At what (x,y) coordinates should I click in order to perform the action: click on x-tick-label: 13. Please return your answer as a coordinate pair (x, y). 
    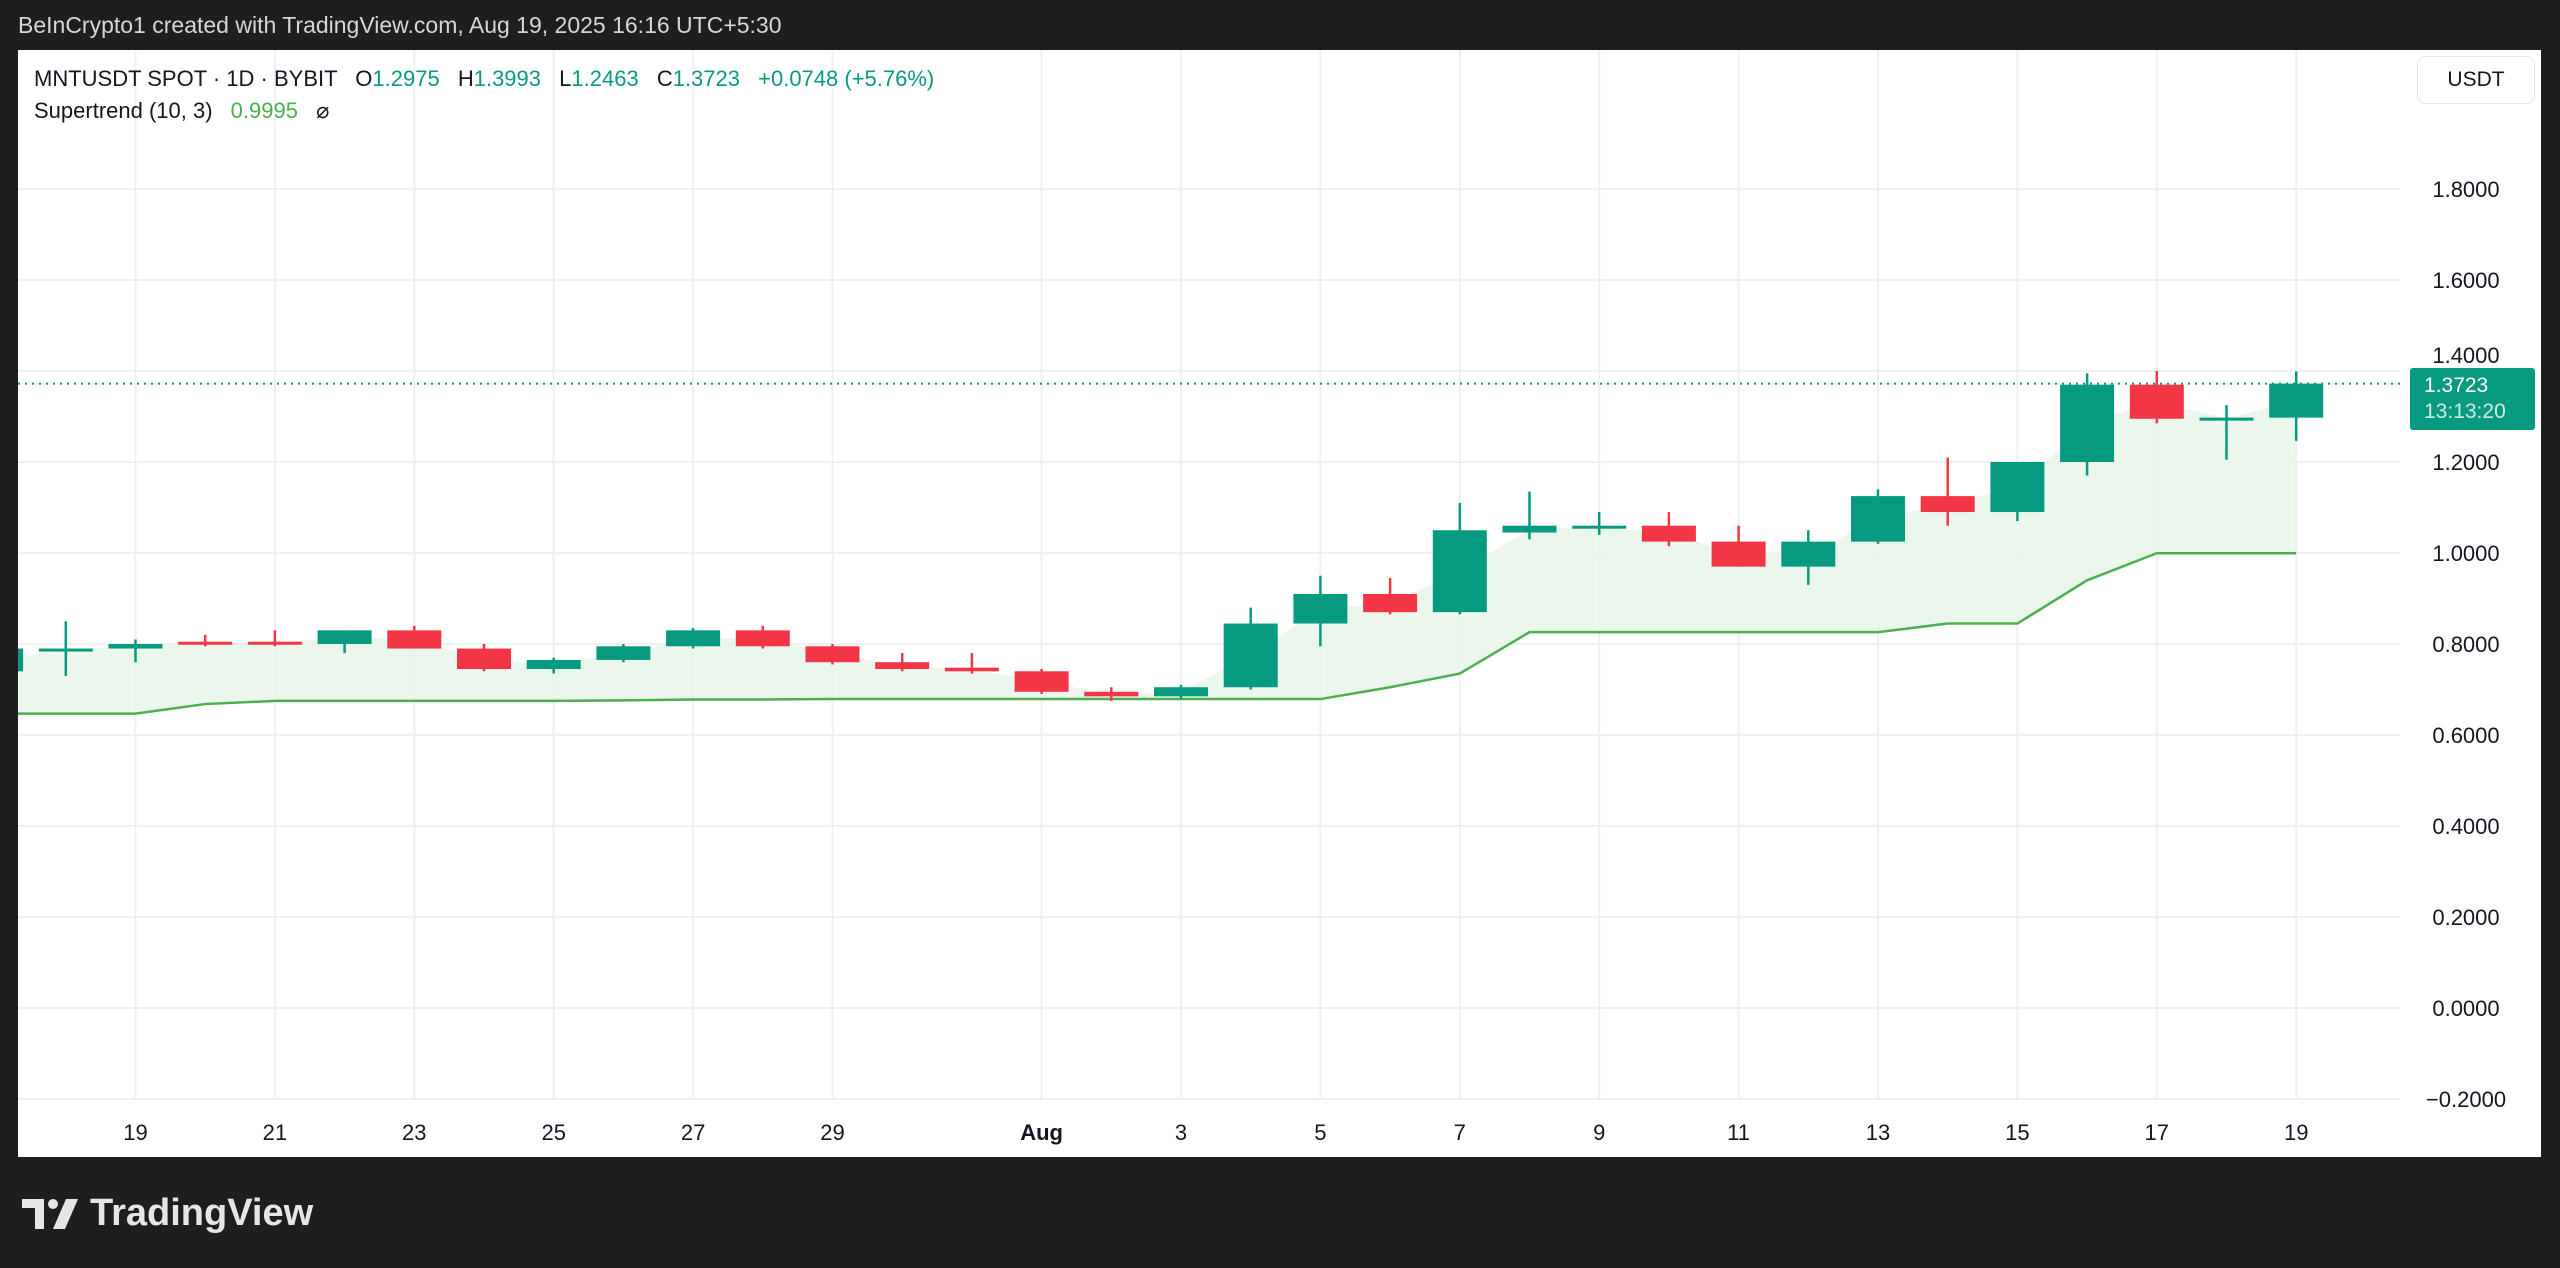
    Looking at the image, I should click on (1878, 1132).